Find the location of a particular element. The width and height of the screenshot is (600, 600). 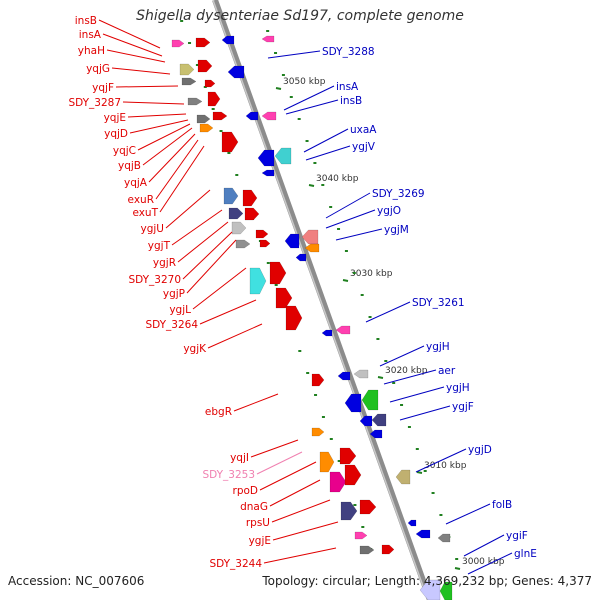

right-gene-label: SDY_3269 is located at coordinates (398, 194).